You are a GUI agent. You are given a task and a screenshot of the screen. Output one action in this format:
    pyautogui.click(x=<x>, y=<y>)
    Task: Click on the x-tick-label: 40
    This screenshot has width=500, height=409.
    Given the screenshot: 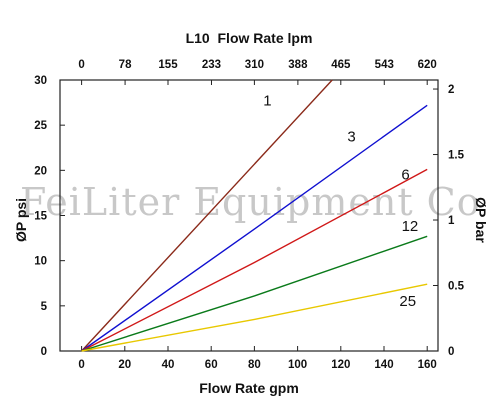 What is the action you would take?
    pyautogui.click(x=168, y=365)
    